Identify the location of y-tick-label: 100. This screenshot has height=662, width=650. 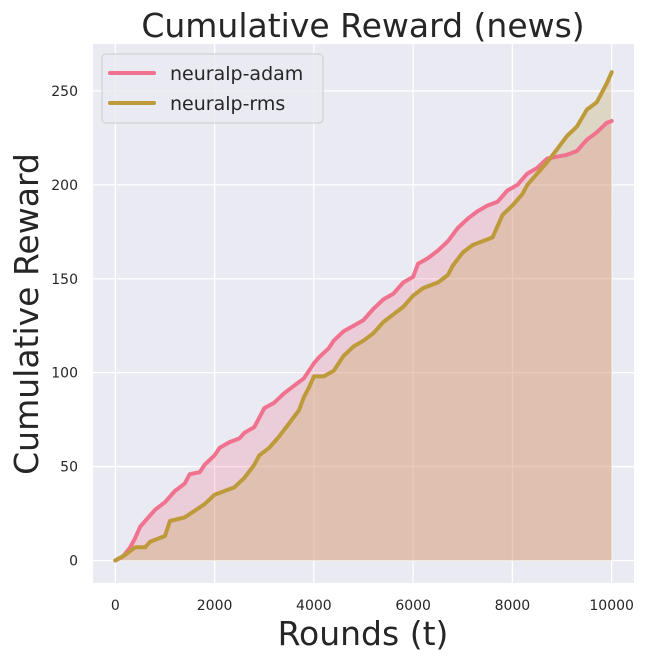
(64, 374).